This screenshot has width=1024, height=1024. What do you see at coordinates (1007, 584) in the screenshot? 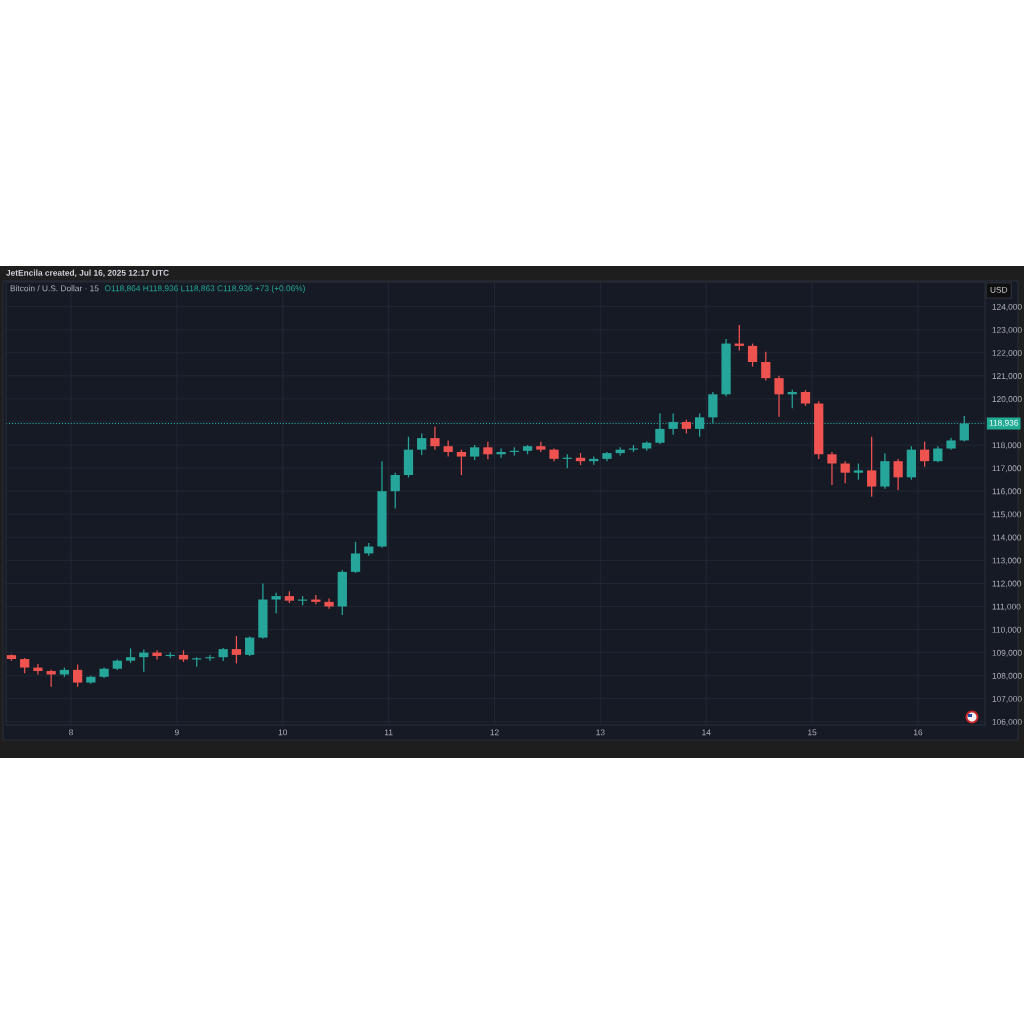
I see `y-tick-label: 112,000` at bounding box center [1007, 584].